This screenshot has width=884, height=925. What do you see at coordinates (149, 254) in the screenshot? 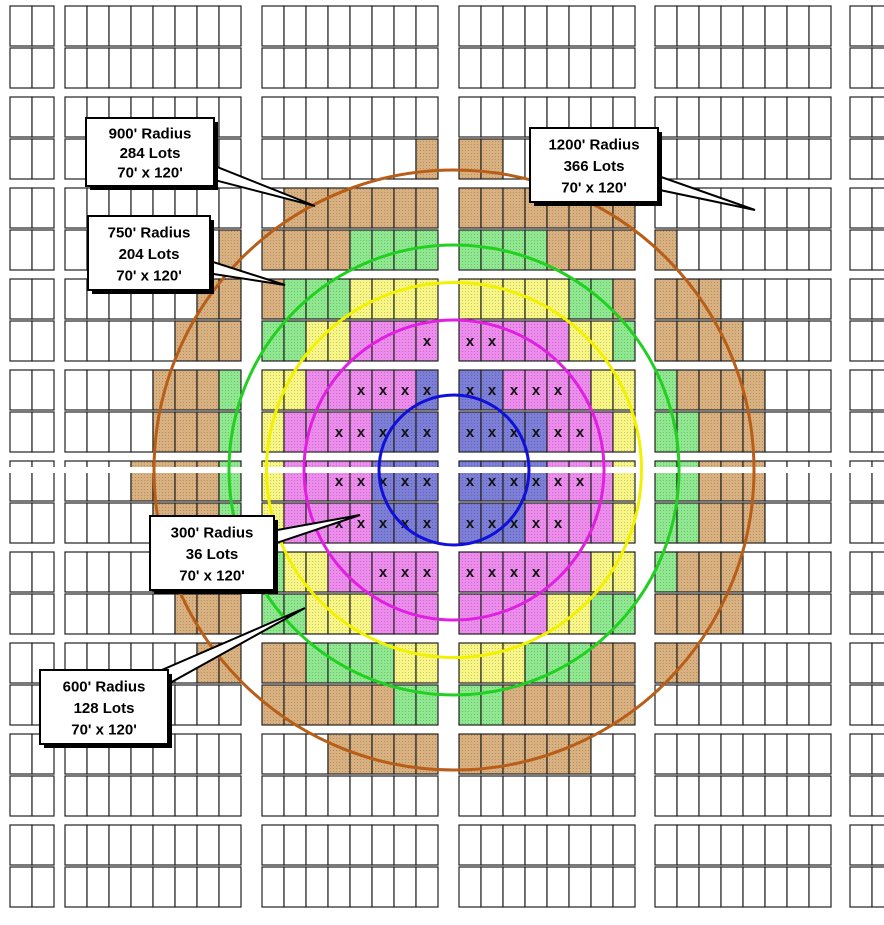
I see `callout-lot-count: 204 Lots` at bounding box center [149, 254].